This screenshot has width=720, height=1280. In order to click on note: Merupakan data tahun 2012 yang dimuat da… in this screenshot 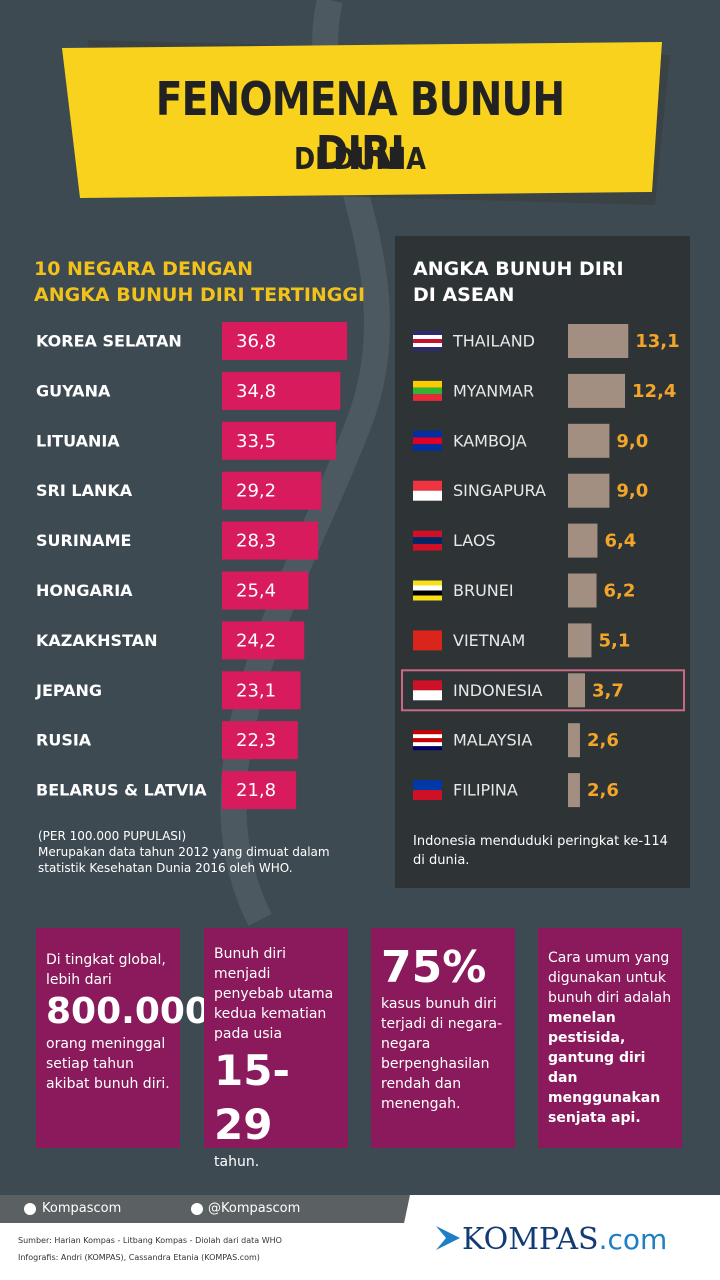, I will do `click(184, 860)`.